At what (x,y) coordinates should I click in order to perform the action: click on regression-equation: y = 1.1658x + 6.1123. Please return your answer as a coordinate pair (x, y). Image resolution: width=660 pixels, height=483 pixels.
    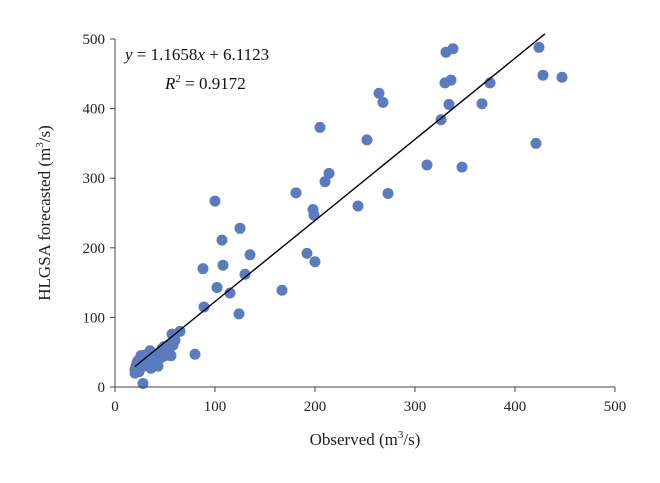
    Looking at the image, I should click on (196, 54).